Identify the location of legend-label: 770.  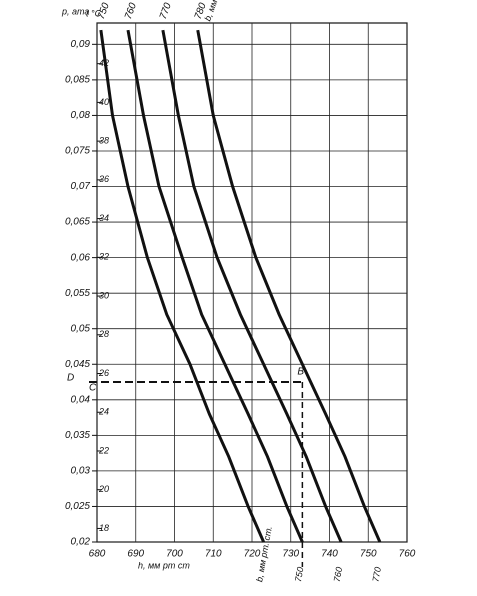
(166, 11).